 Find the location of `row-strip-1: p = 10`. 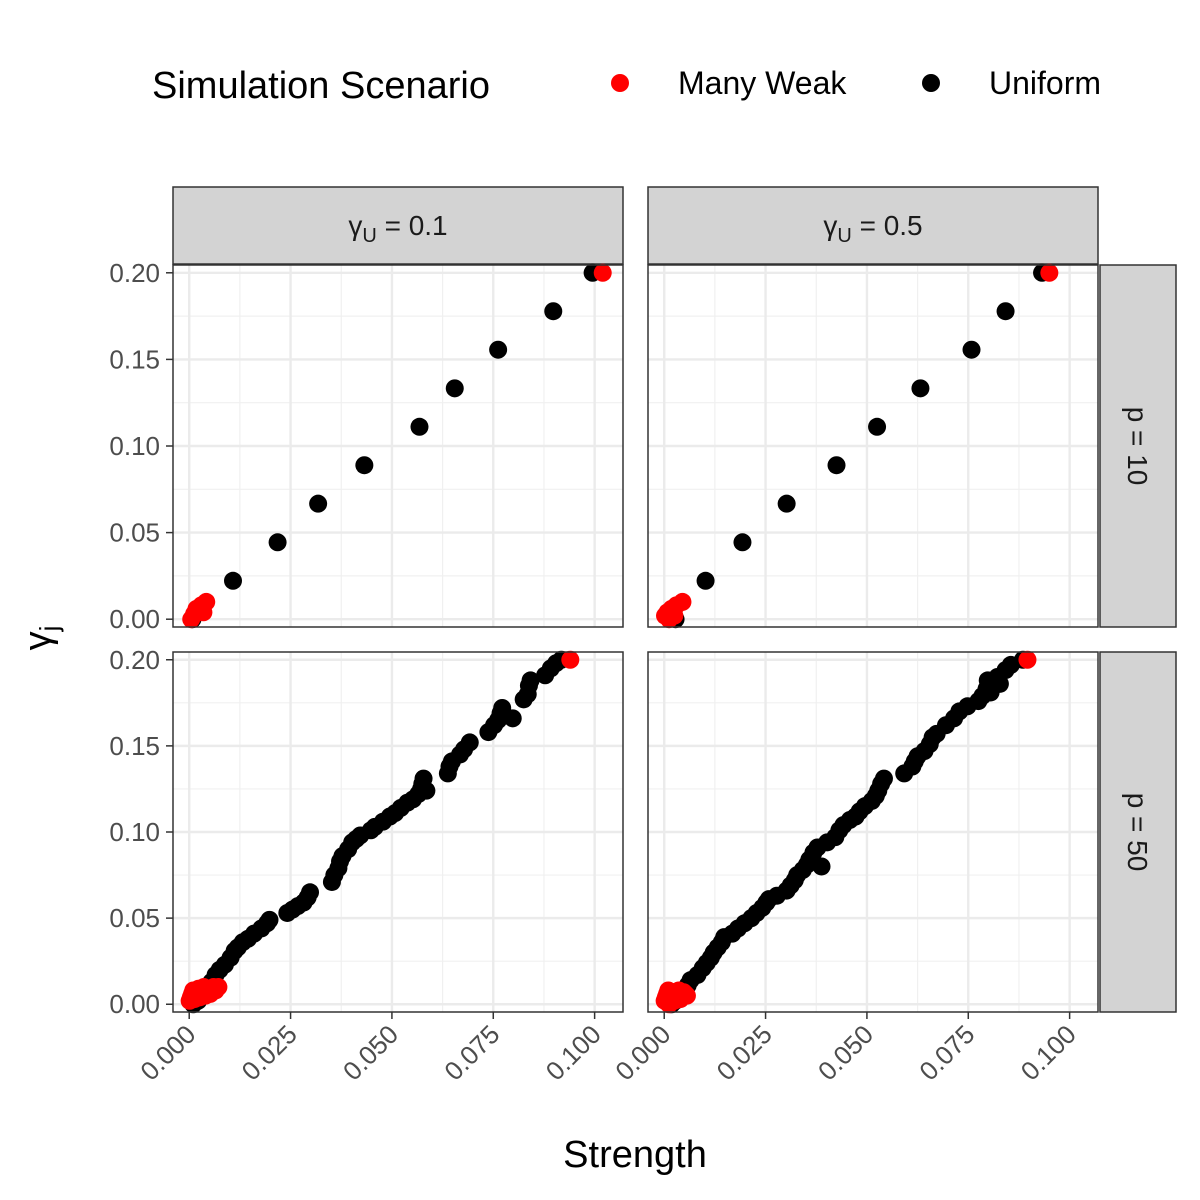

row-strip-1: p = 10 is located at coordinates (1138, 446).